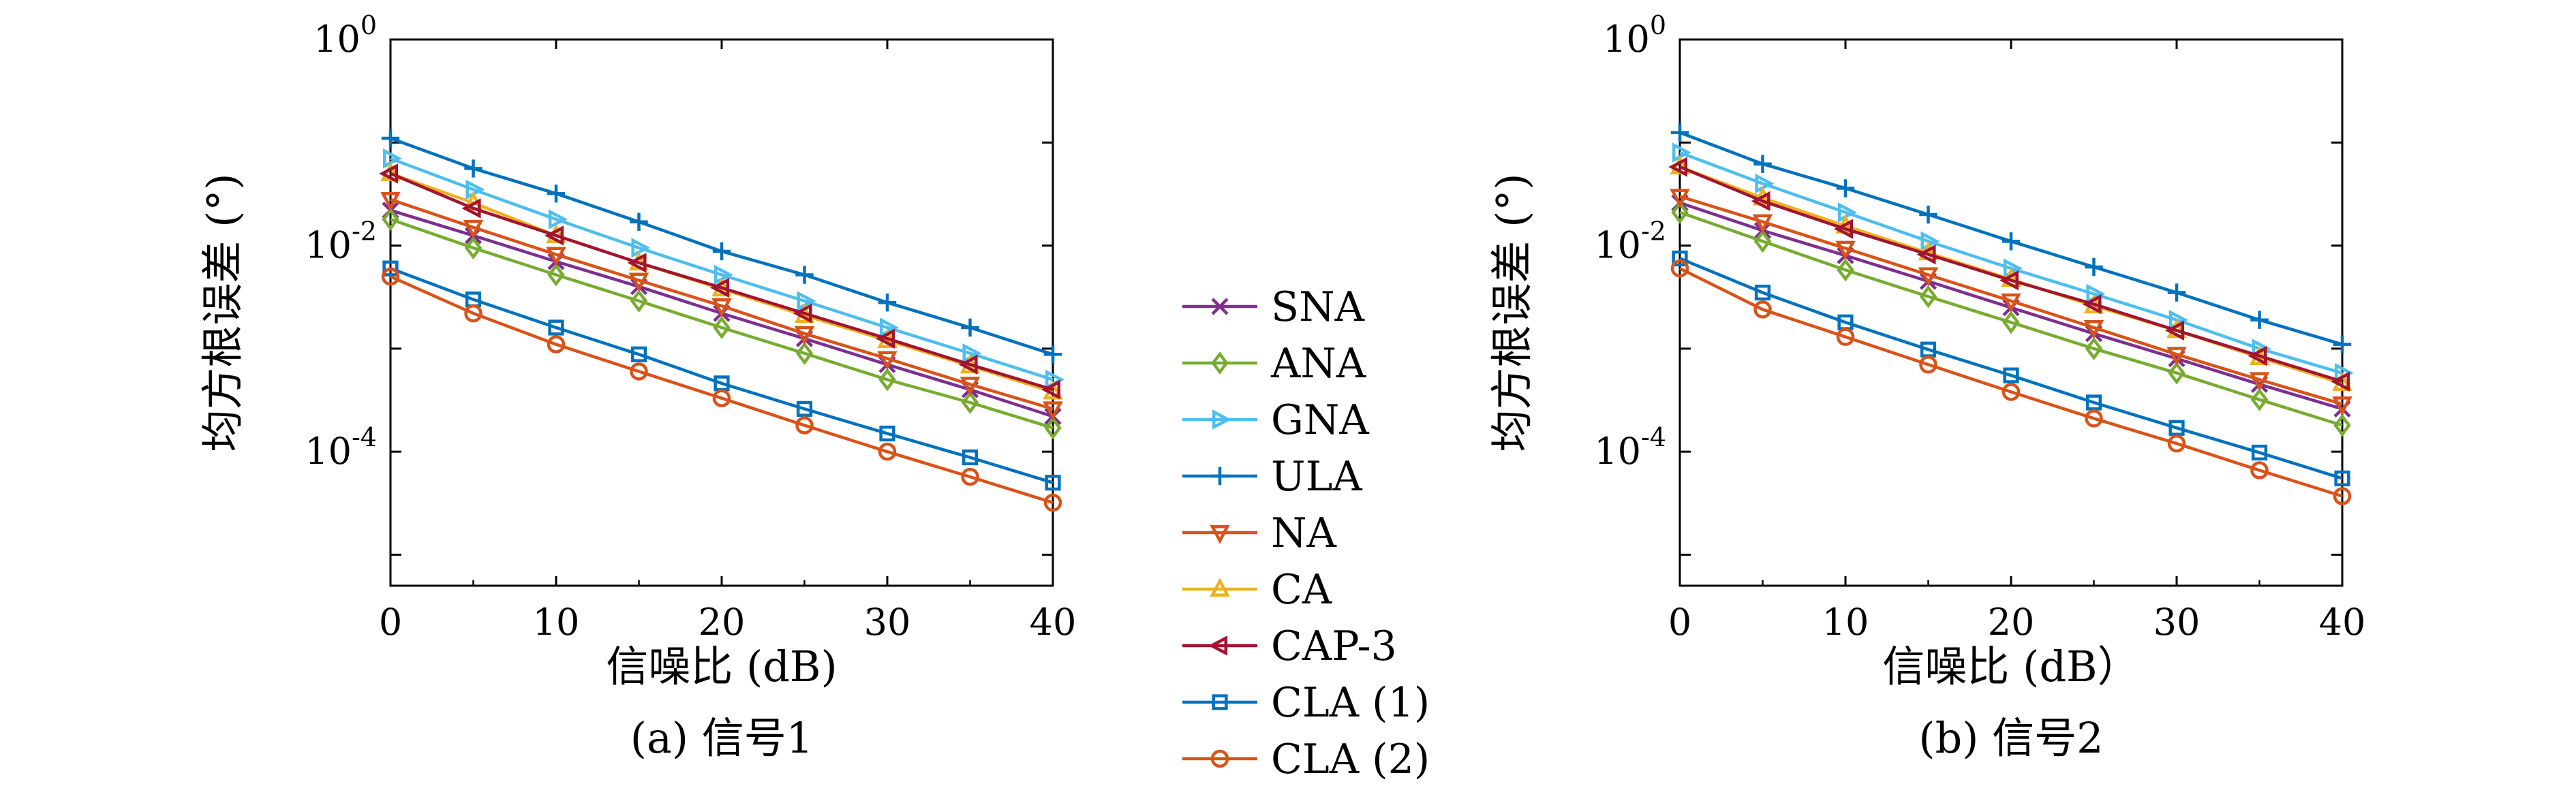 The width and height of the screenshot is (2576, 788). Describe the element at coordinates (1259, 533) in the screenshot. I see `legend-item: NA` at that location.